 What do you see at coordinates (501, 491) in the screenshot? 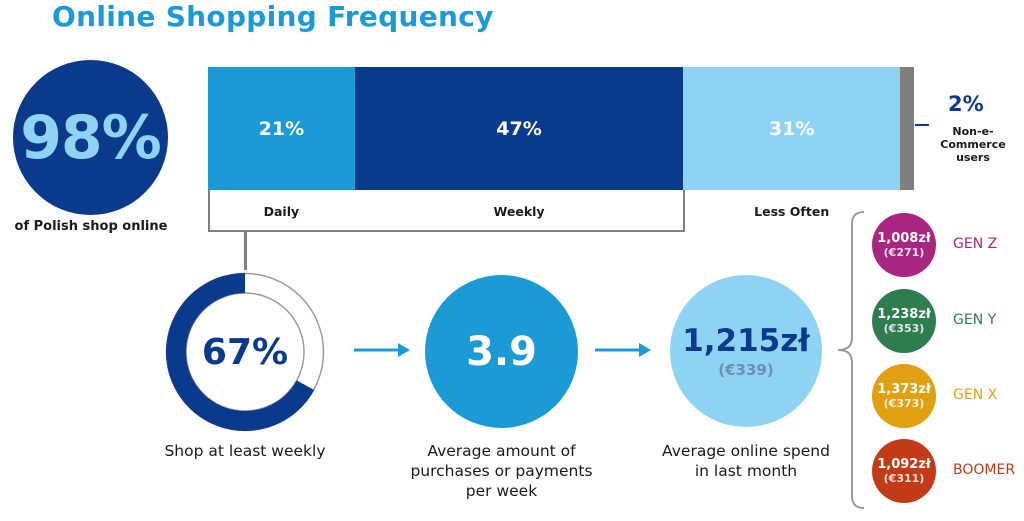
I see `caption-line: per week` at bounding box center [501, 491].